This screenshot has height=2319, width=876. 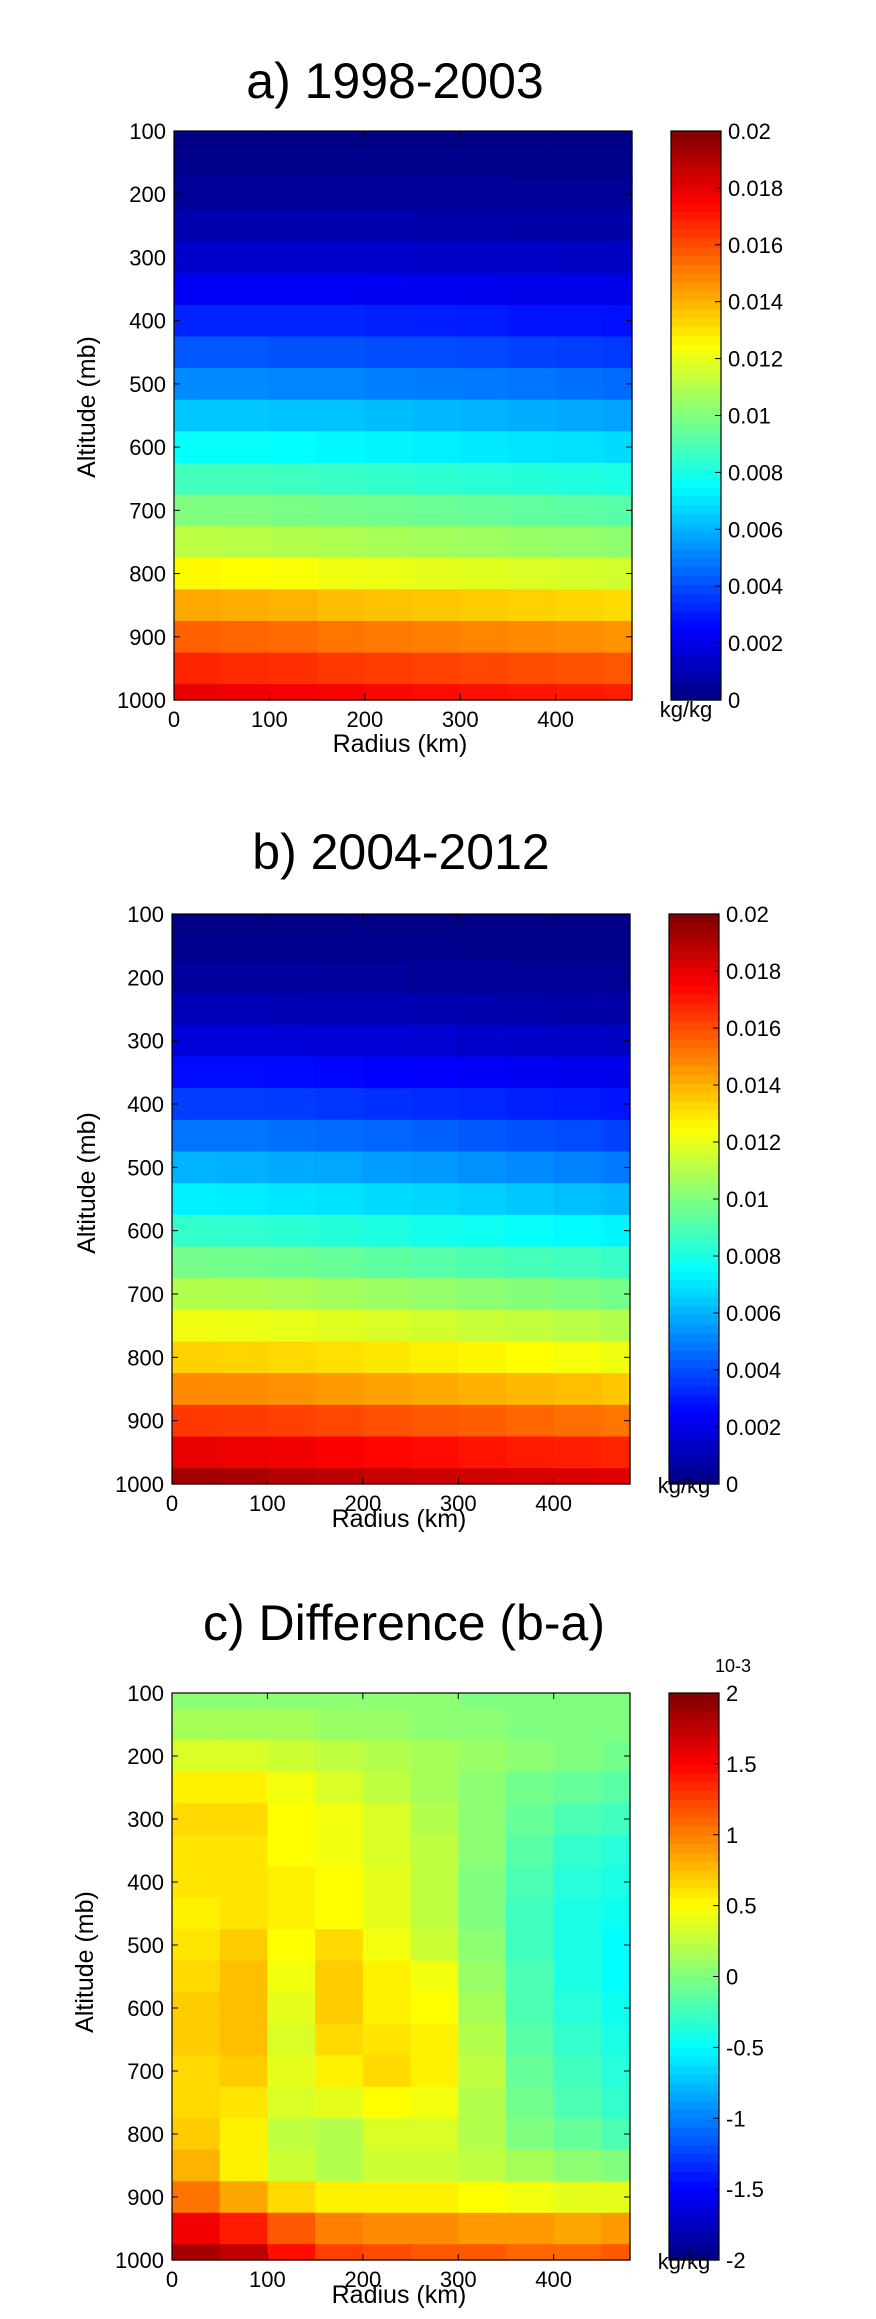 I want to click on y-tick-label: 600, so click(x=145, y=2008).